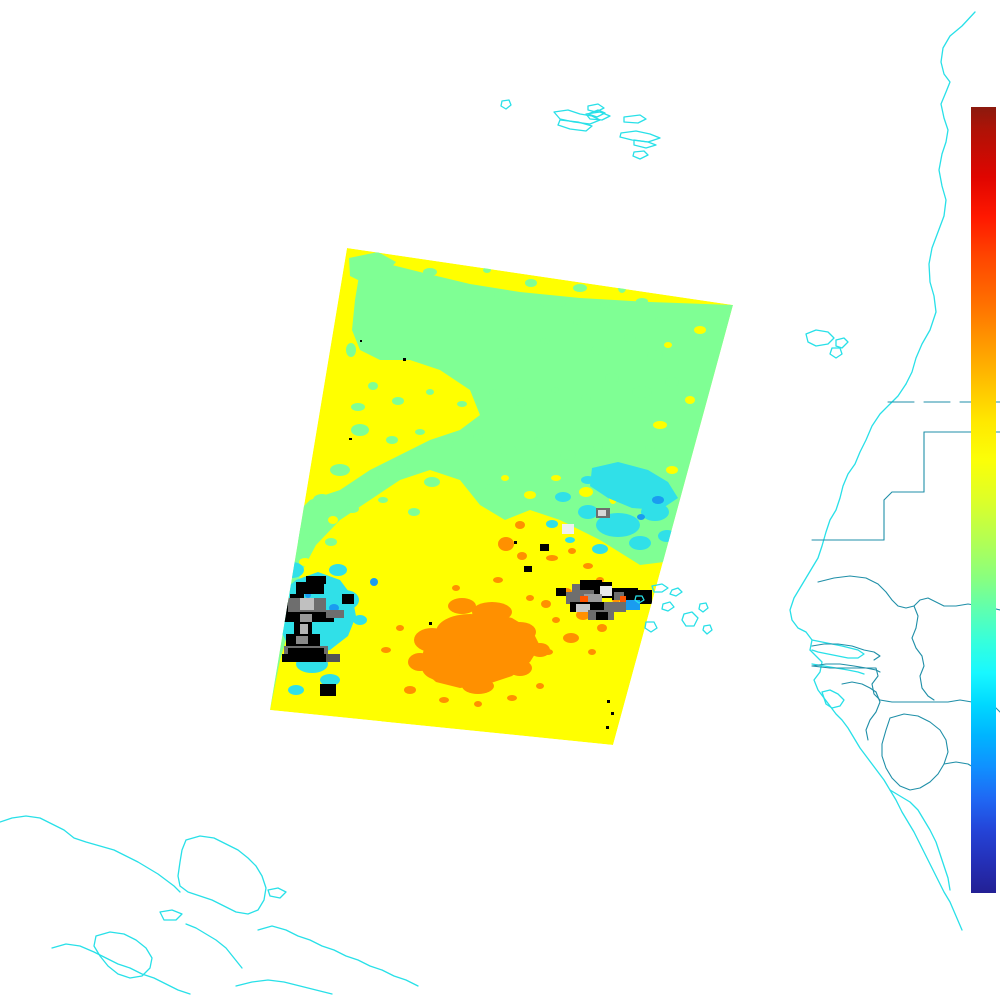 Image resolution: width=1000 pixels, height=1000 pixels. I want to click on coastline-western-sahara, so click(848, 517).